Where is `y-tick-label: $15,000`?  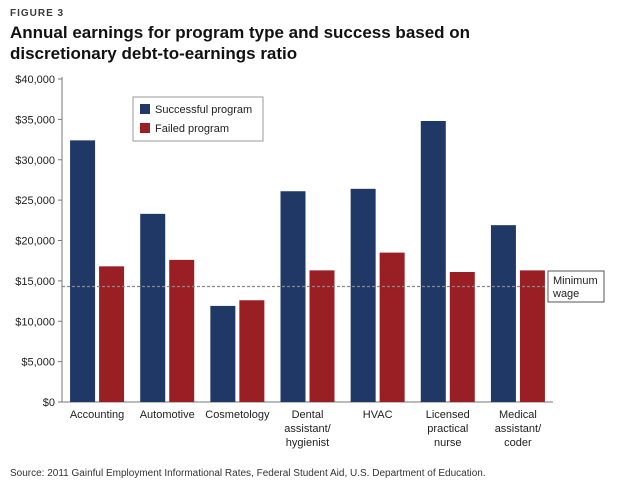
y-tick-label: $15,000 is located at coordinates (35, 282).